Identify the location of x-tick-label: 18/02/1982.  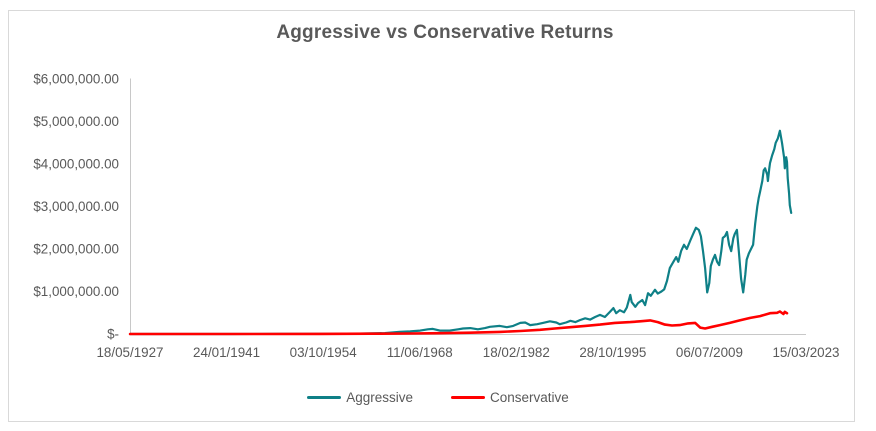
(516, 352).